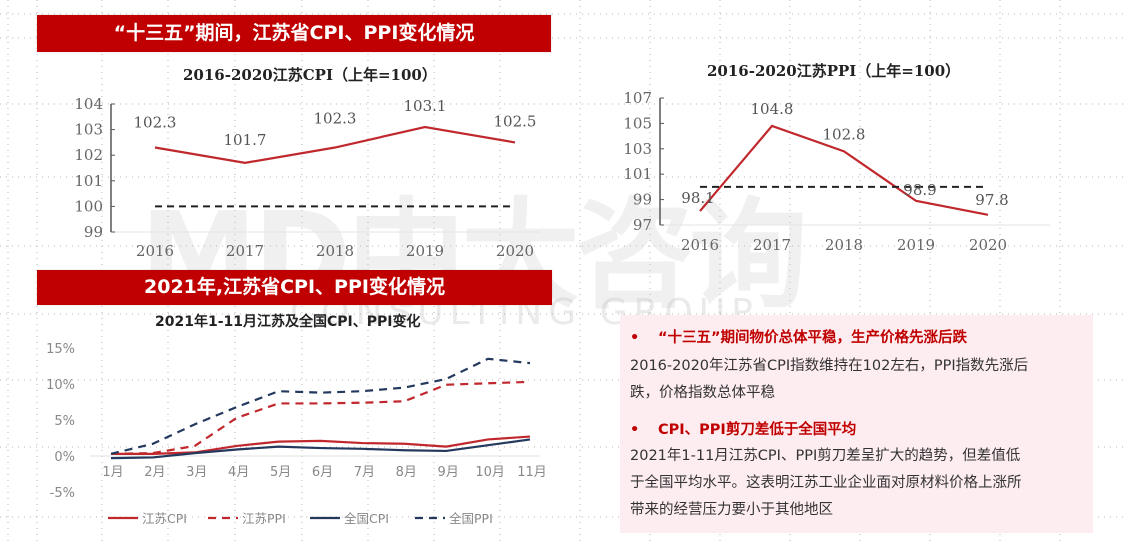  I want to click on insight-heading-1: • “十三五”期间物价总体平稳，生产价格先涨后跌, so click(799, 338).